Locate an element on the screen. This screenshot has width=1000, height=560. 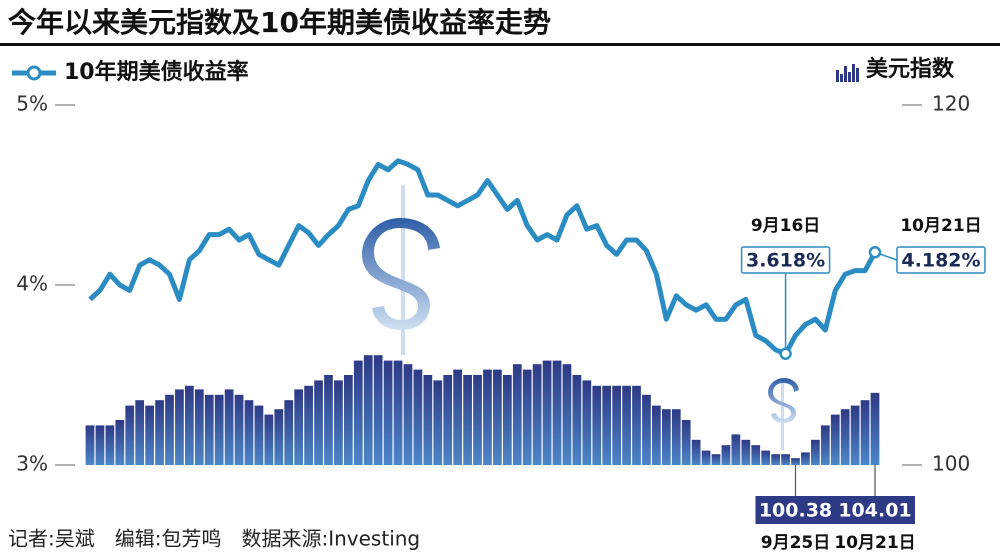
date-label: 10月21日 is located at coordinates (940, 226).